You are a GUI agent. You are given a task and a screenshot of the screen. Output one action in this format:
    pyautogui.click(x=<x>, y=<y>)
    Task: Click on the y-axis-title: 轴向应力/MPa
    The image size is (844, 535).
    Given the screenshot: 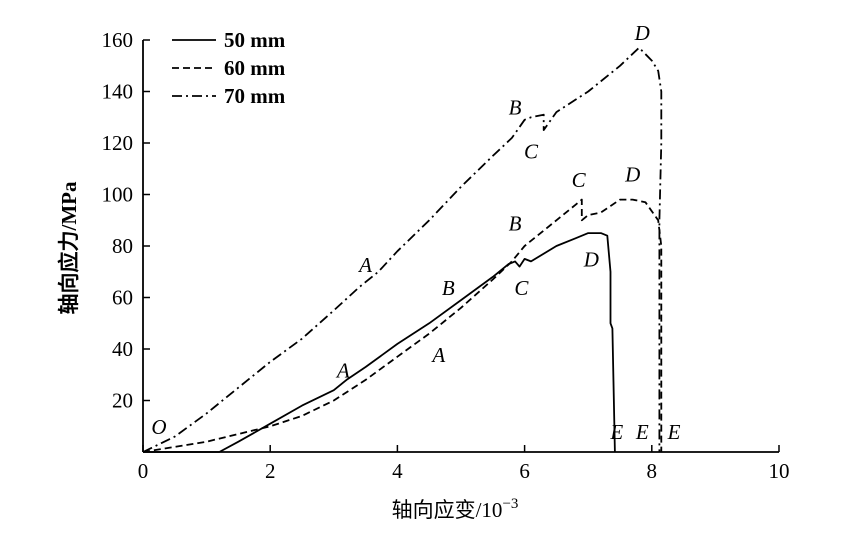 What is the action you would take?
    pyautogui.click(x=69, y=247)
    